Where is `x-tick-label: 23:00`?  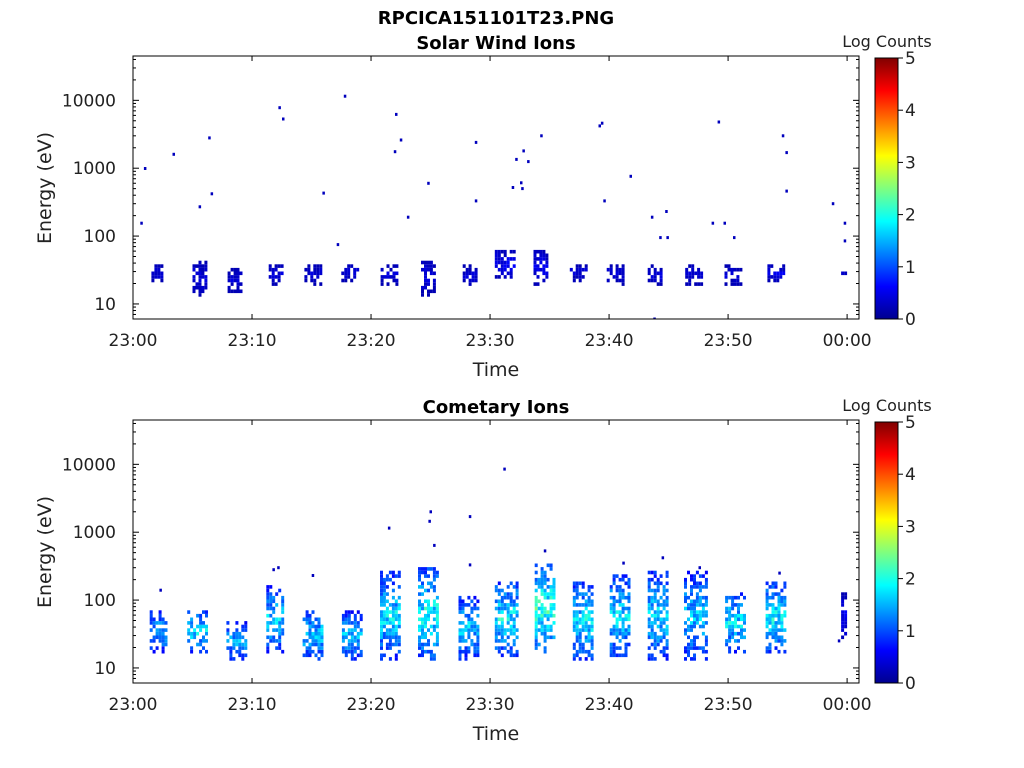 x-tick-label: 23:00 is located at coordinates (133, 705).